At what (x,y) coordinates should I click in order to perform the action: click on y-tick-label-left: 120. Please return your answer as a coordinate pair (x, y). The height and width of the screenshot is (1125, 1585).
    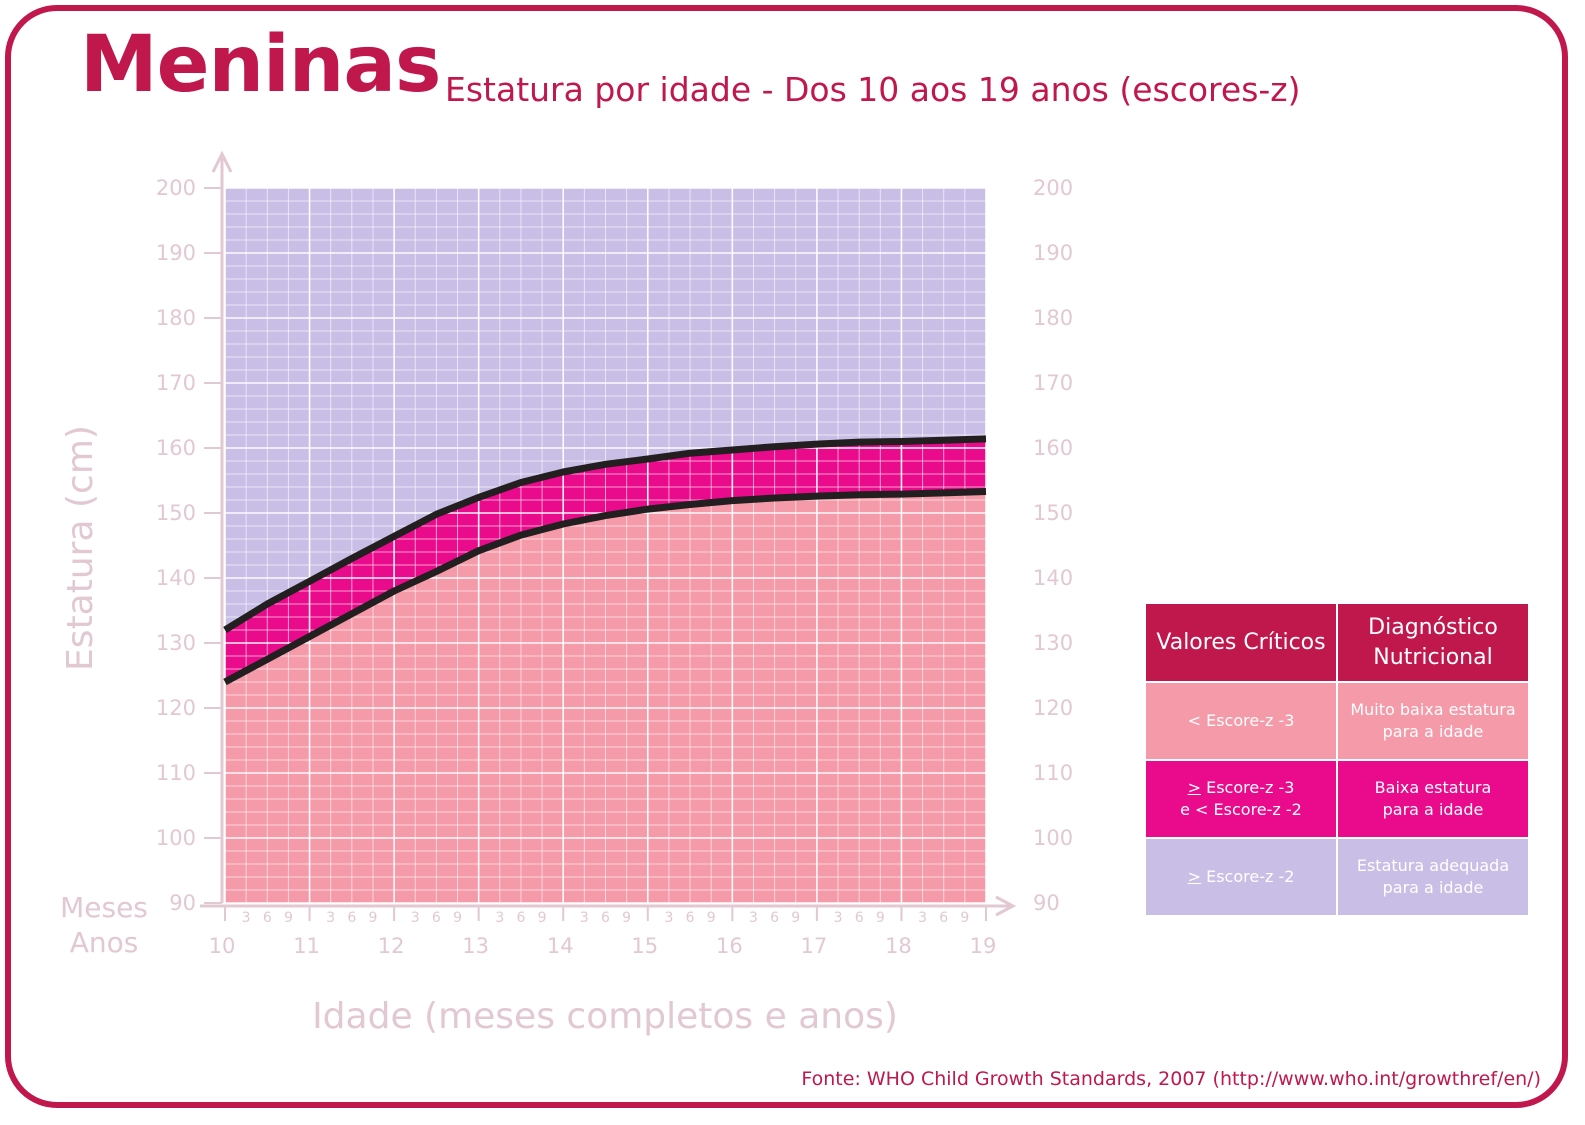
    Looking at the image, I should click on (176, 708).